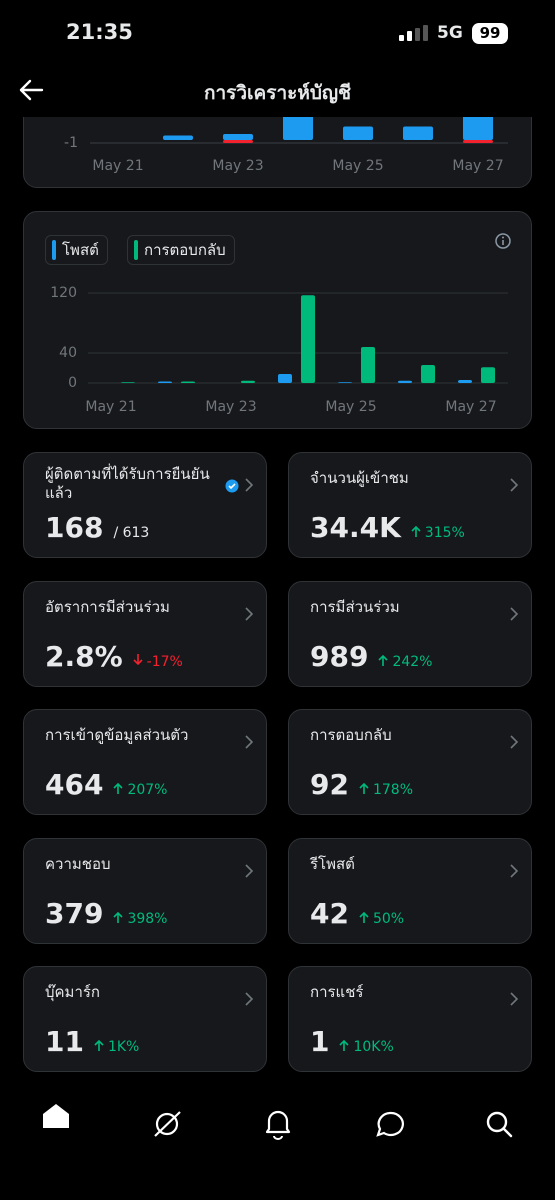 The width and height of the screenshot is (555, 1200). What do you see at coordinates (78, 863) in the screenshot?
I see `stat-title: ความชอบ` at bounding box center [78, 863].